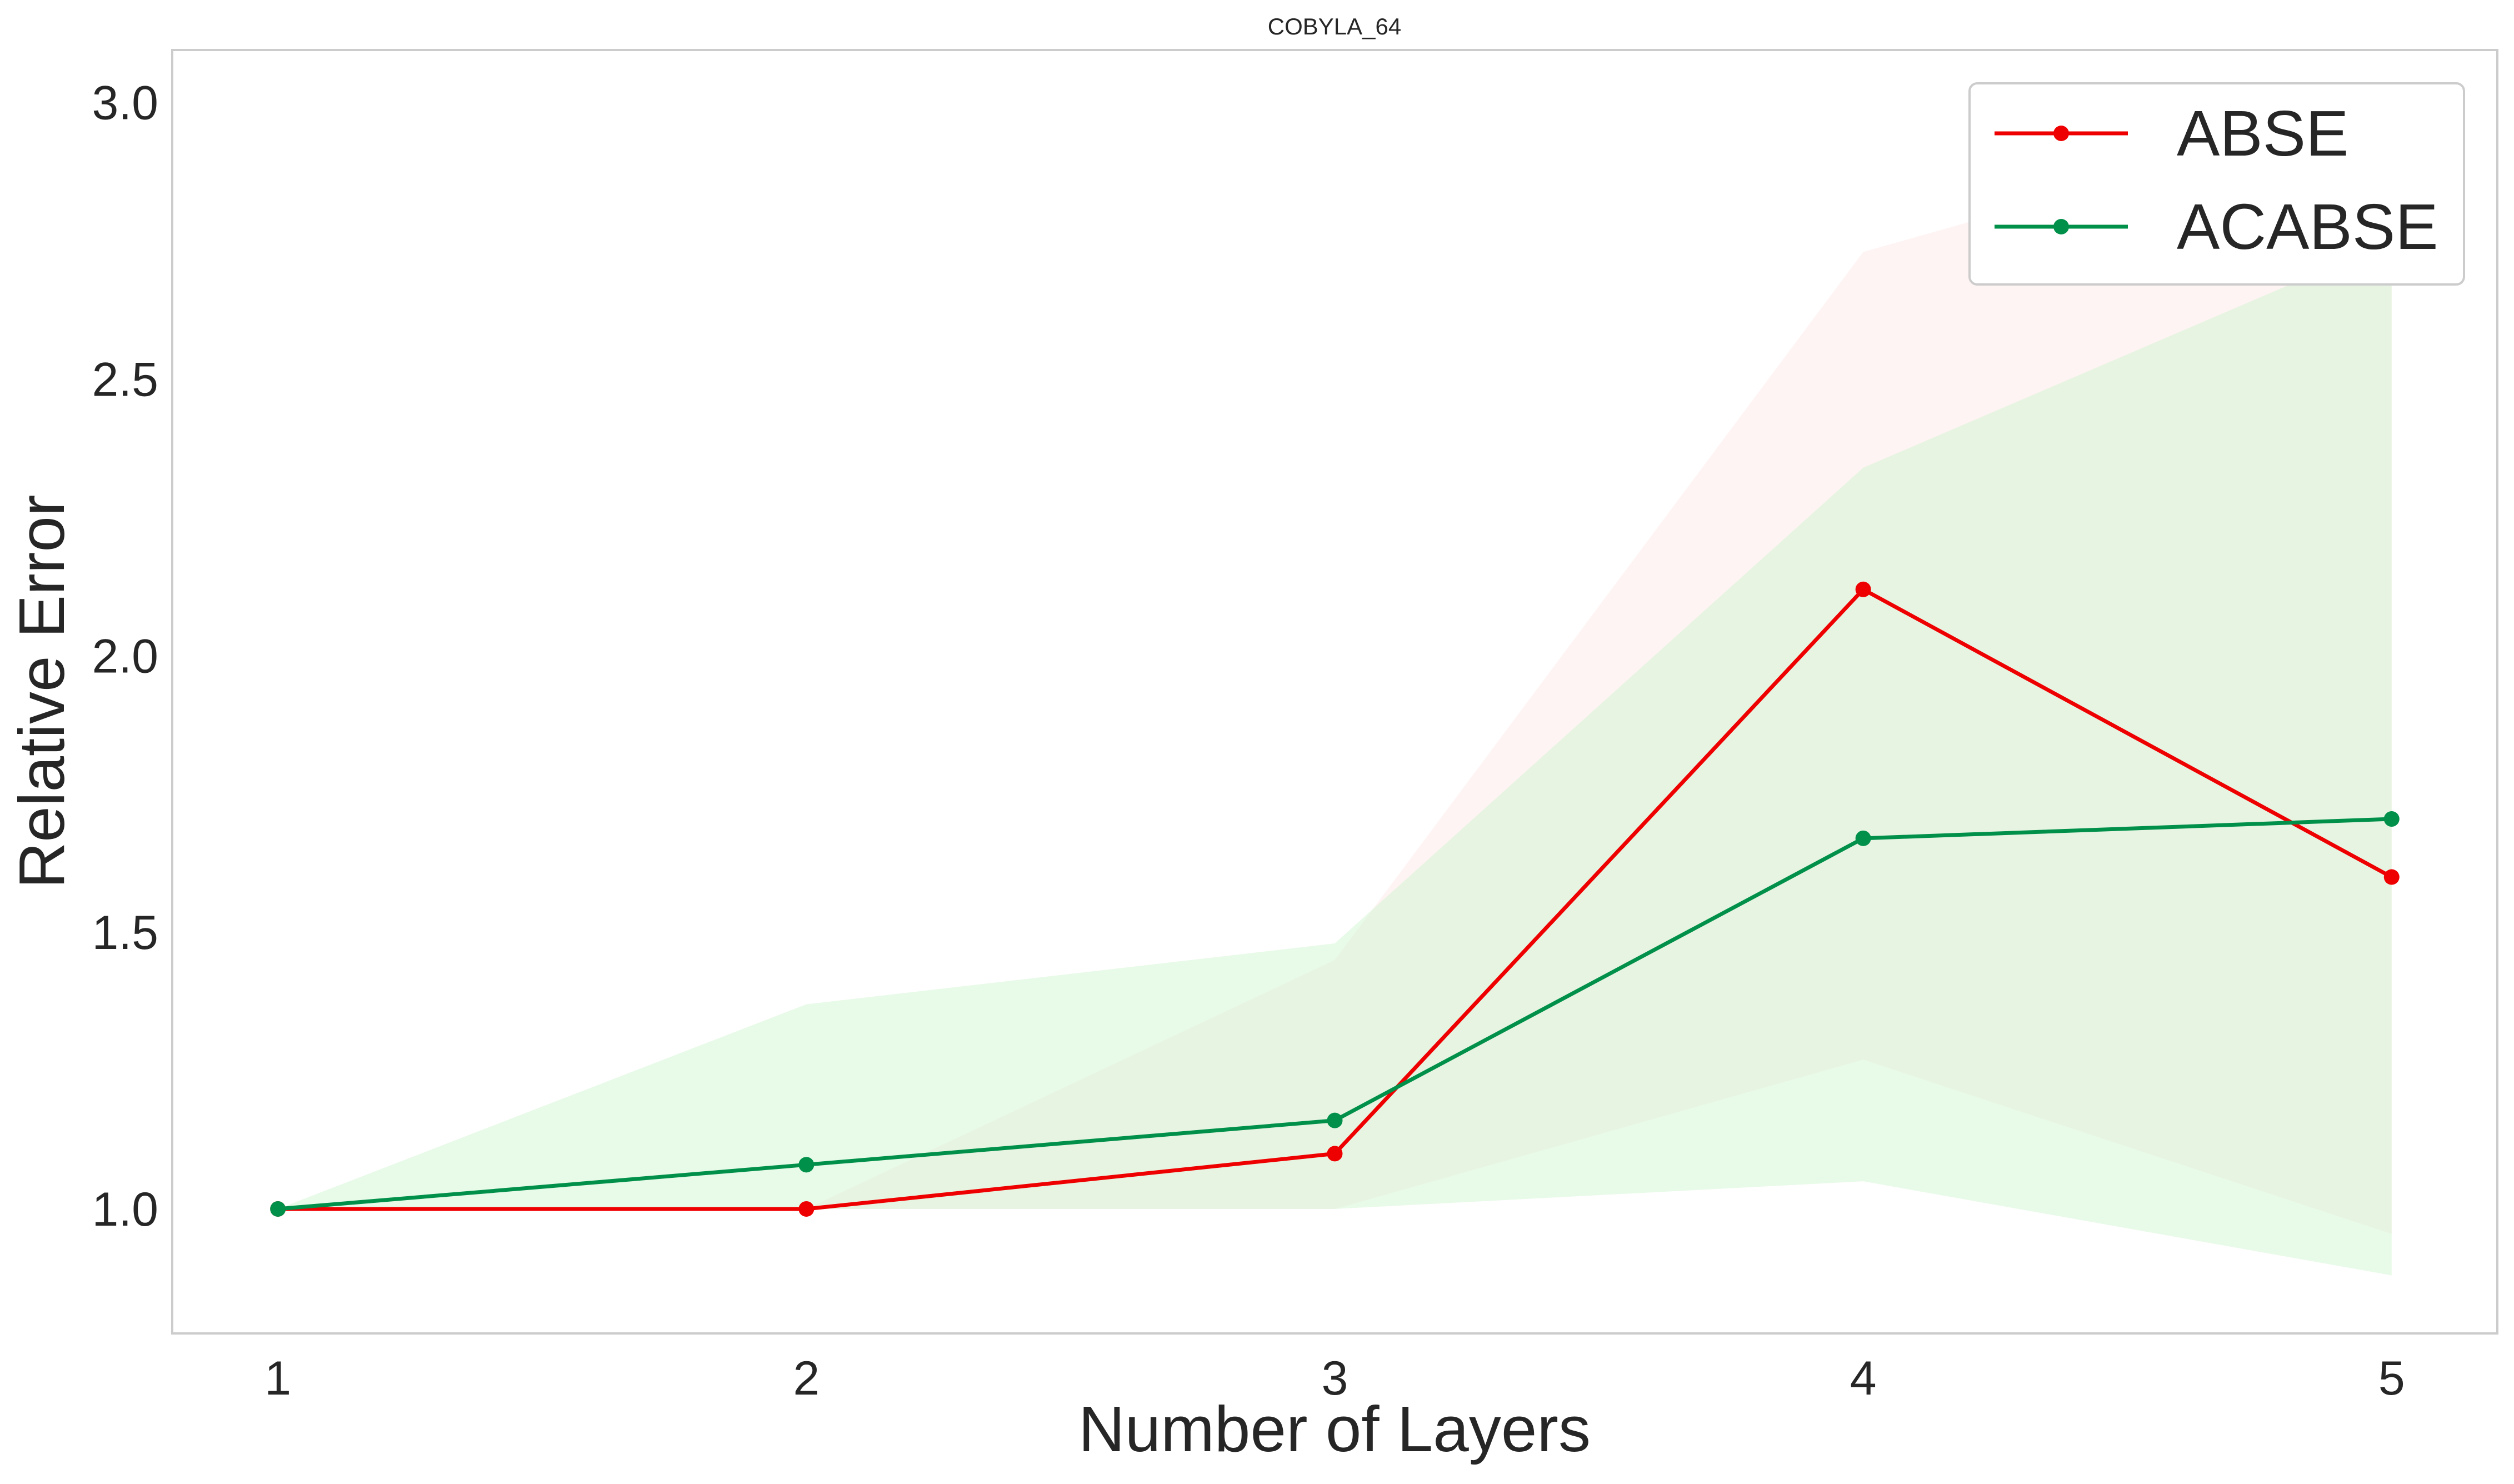 The height and width of the screenshot is (1484, 2514). I want to click on y-tick-label: 2.0, so click(125, 656).